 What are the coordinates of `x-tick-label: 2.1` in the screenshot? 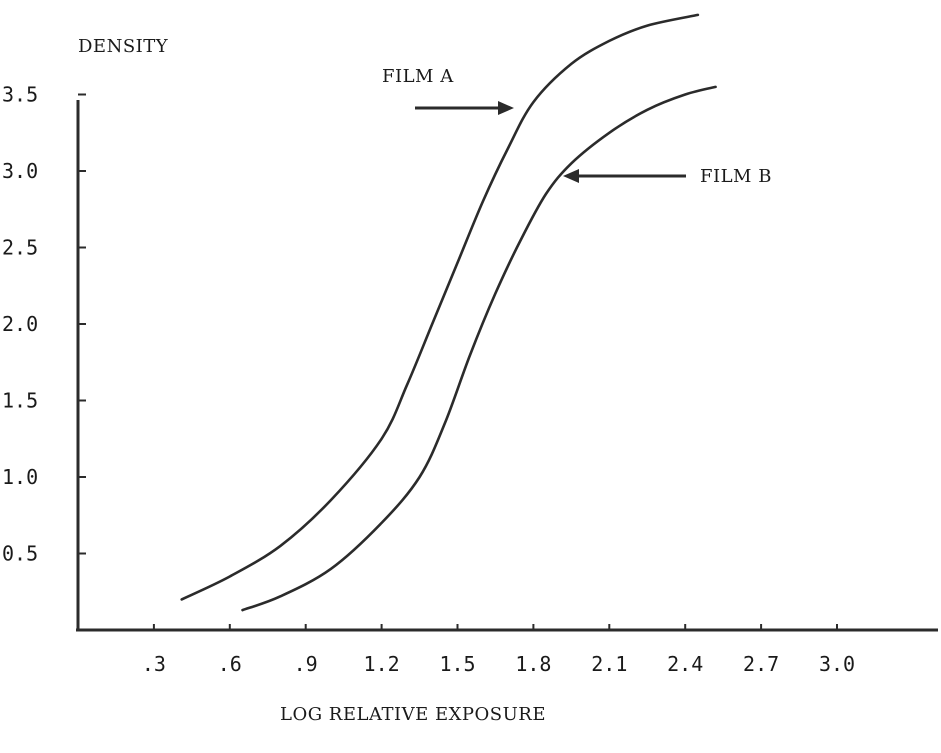 It's located at (609, 664).